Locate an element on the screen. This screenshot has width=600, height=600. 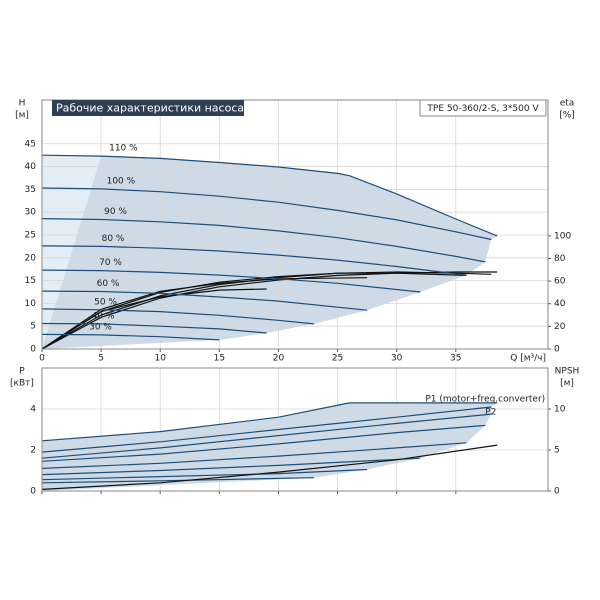
y2-tick-label: 20 is located at coordinates (560, 327).